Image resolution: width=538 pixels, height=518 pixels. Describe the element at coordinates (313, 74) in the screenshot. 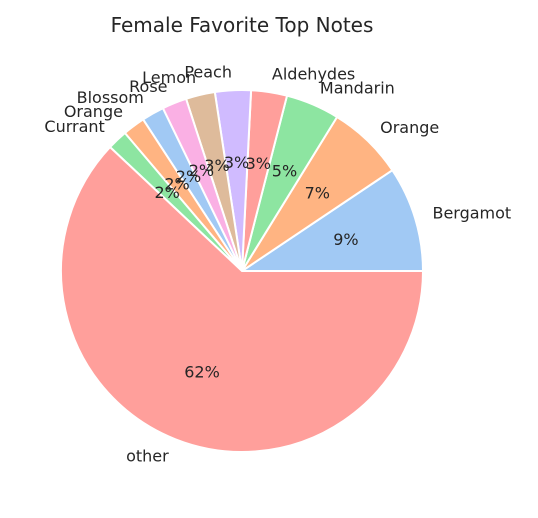

I see `pie-label-4: Aldehydes` at that location.